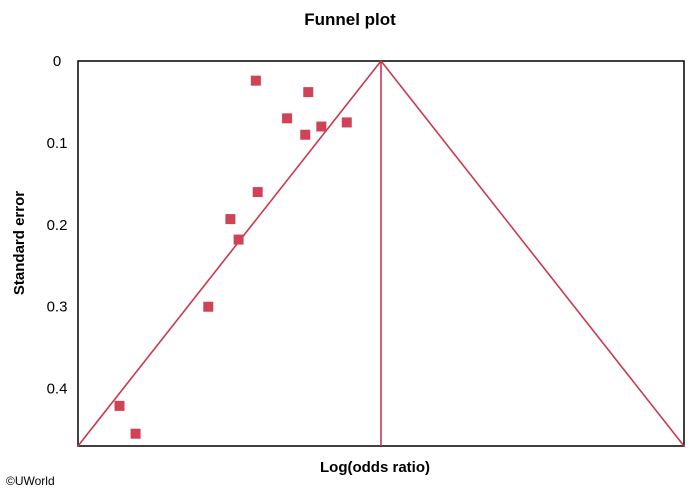 This screenshot has width=700, height=492. Describe the element at coordinates (57, 143) in the screenshot. I see `y-tick-label: 0.1` at that location.